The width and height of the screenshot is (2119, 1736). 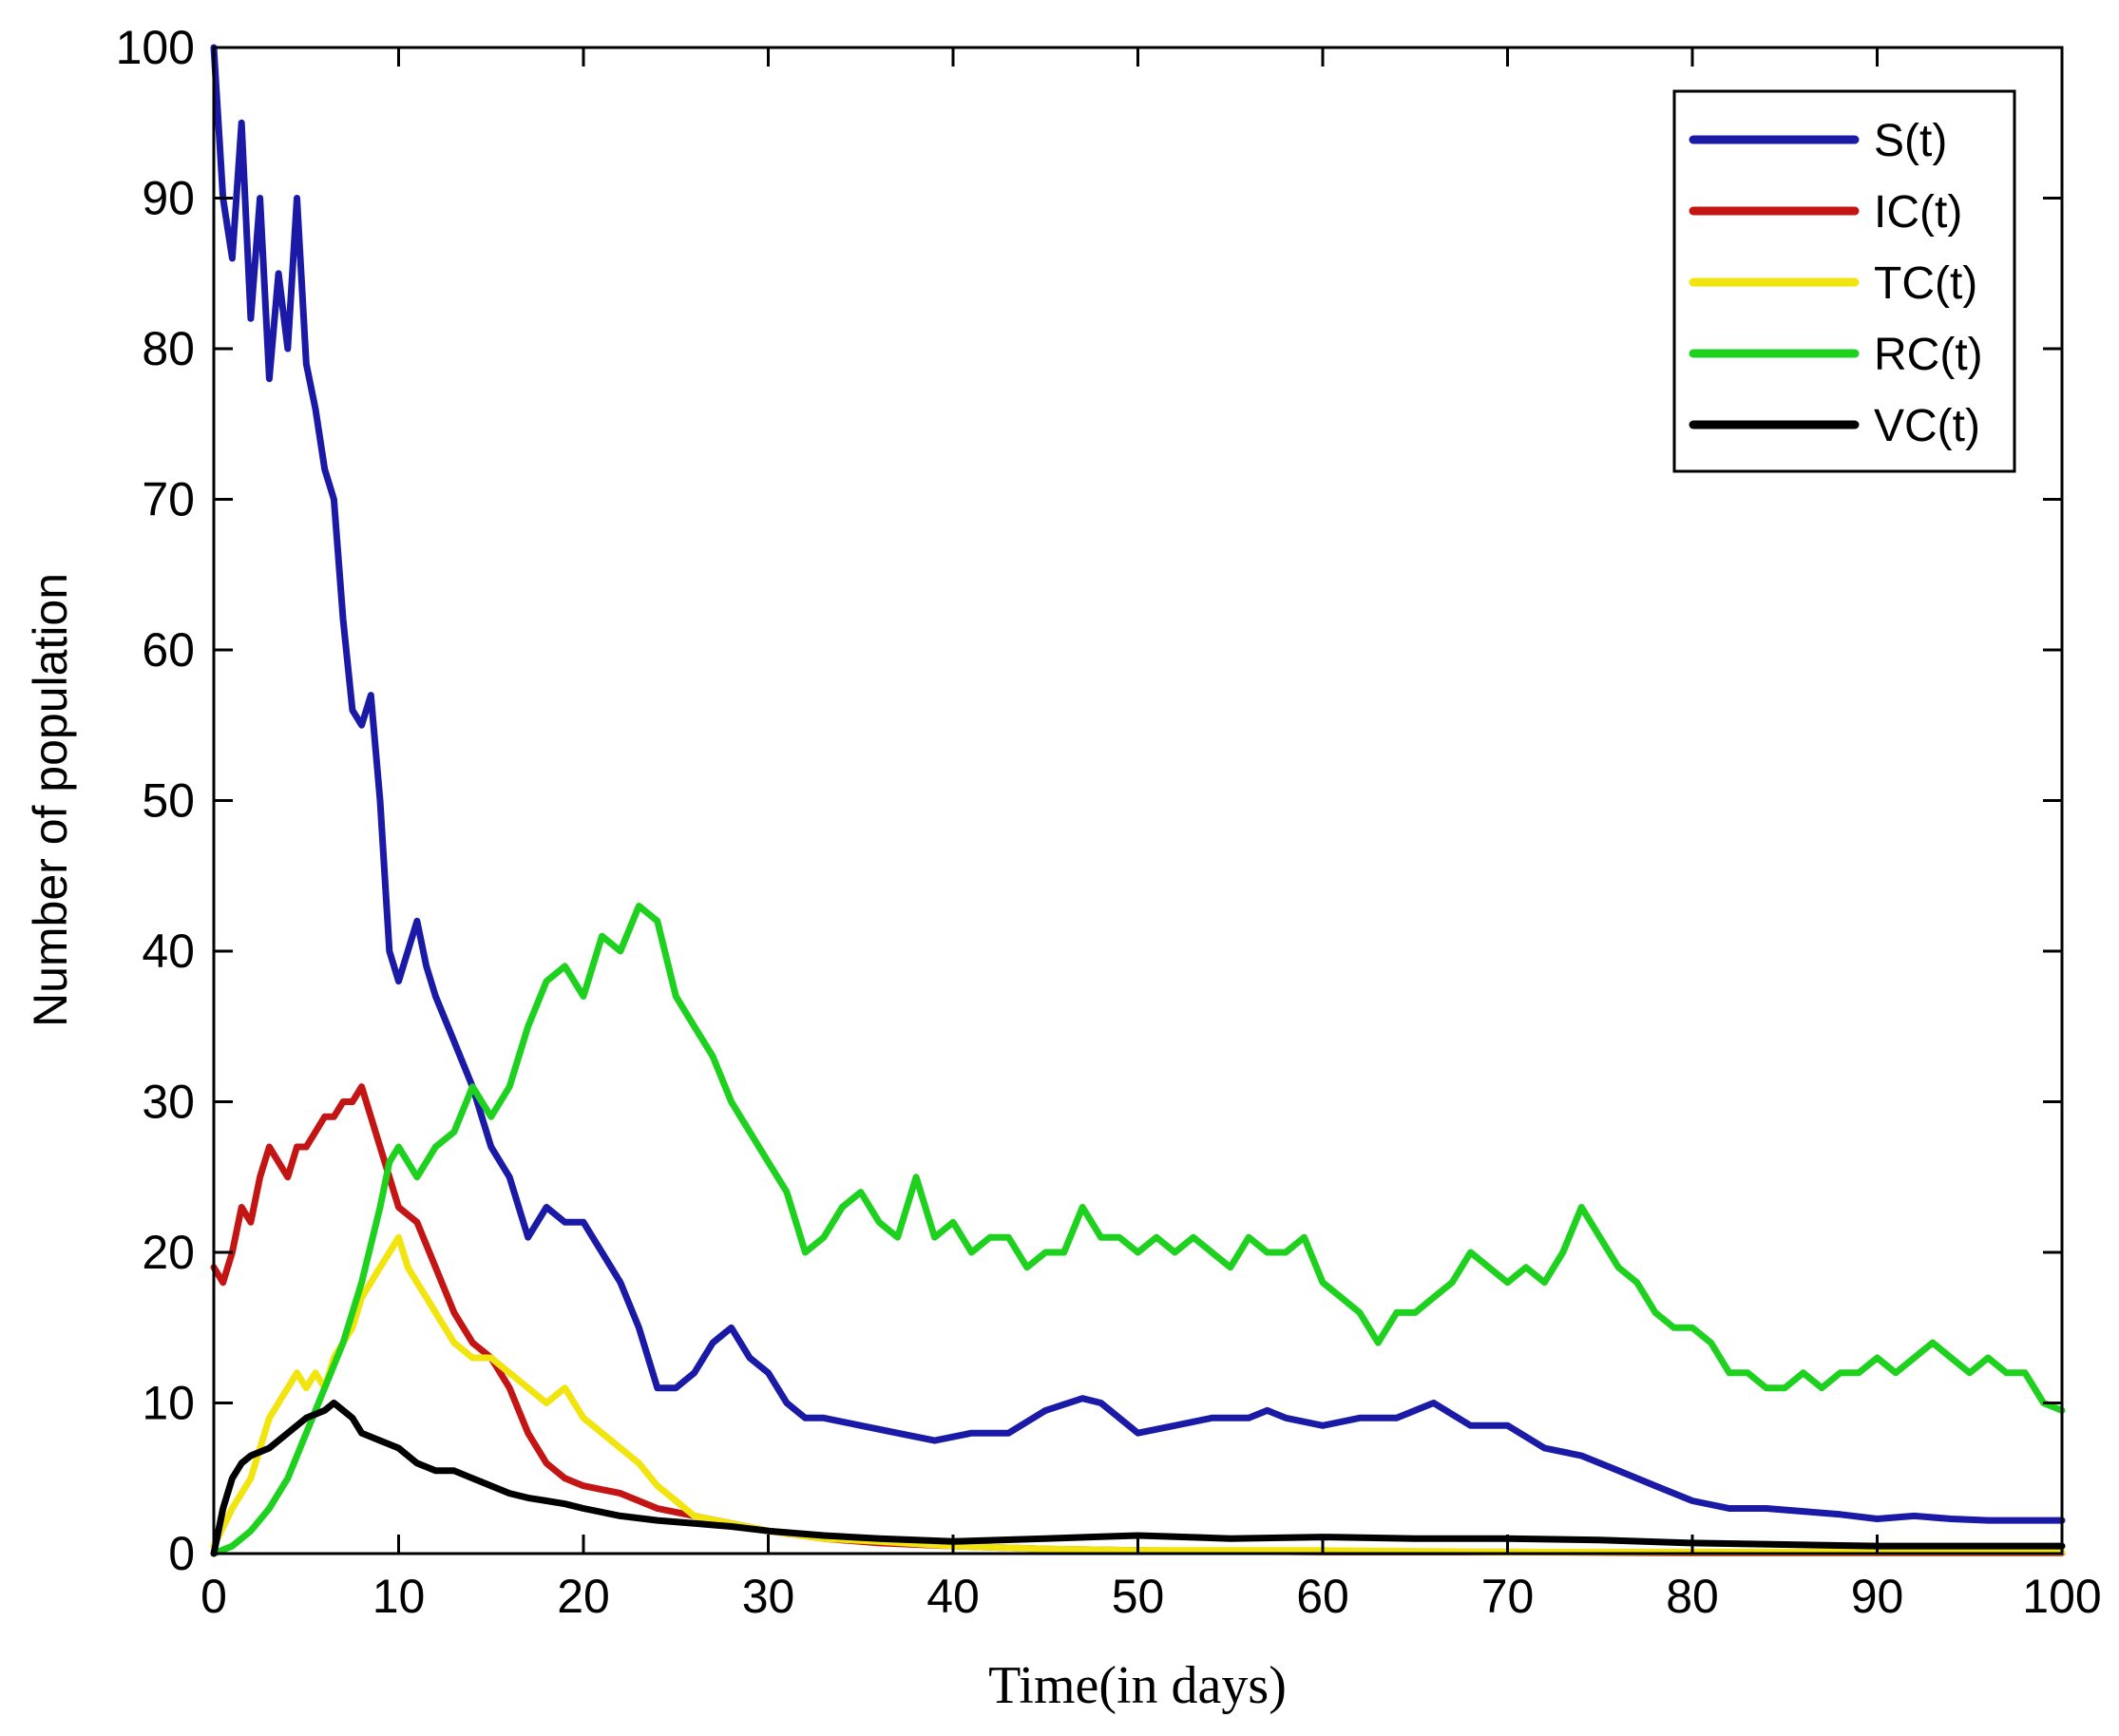 I want to click on y-tick-label: 50, so click(x=169, y=801).